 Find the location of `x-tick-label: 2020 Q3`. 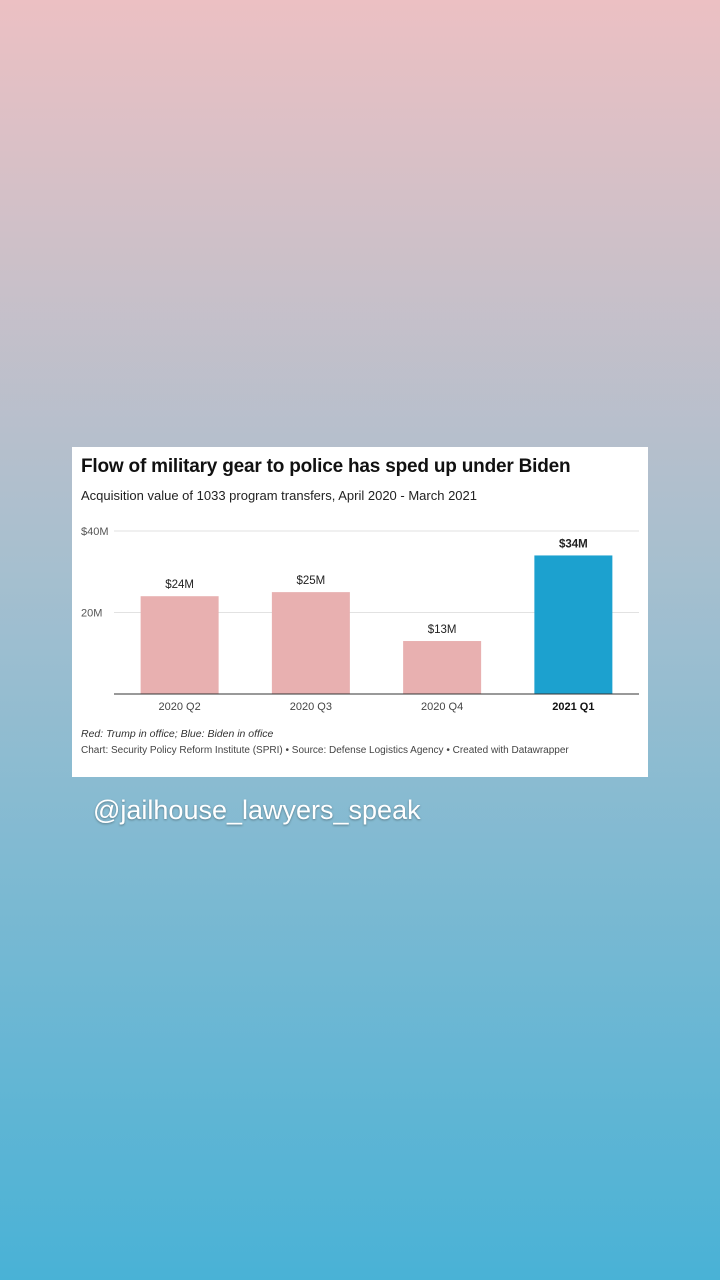

x-tick-label: 2020 Q3 is located at coordinates (311, 707).